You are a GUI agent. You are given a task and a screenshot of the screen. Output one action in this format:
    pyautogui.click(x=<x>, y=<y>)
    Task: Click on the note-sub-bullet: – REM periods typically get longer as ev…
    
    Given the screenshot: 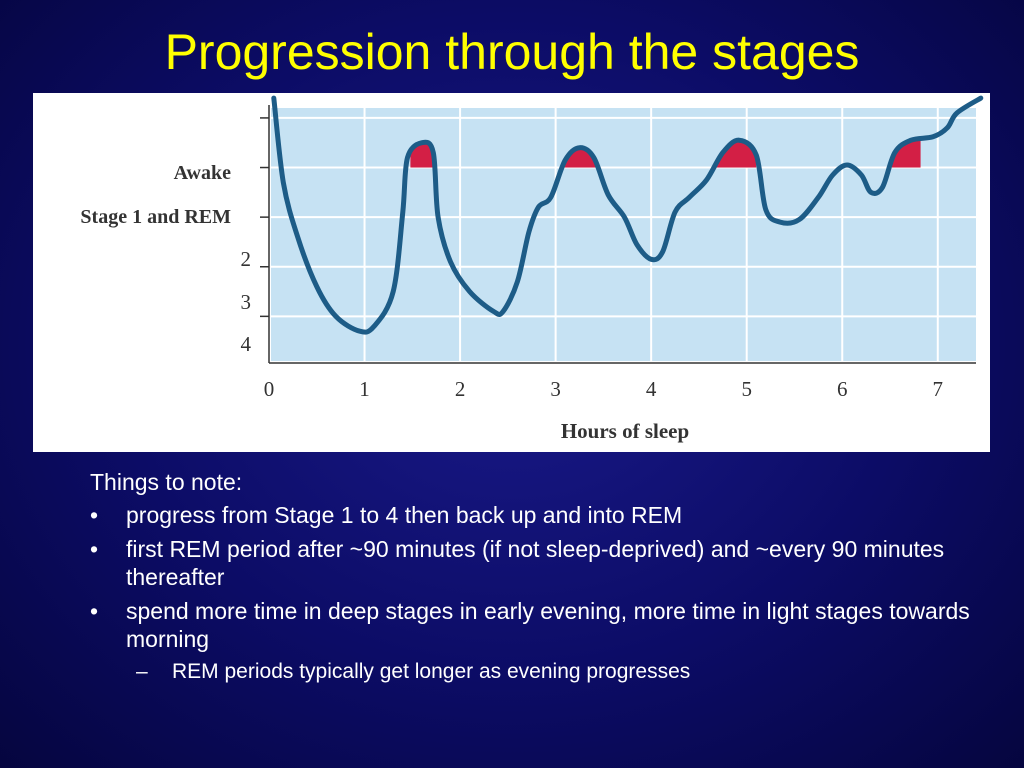 What is the action you would take?
    pyautogui.click(x=553, y=672)
    